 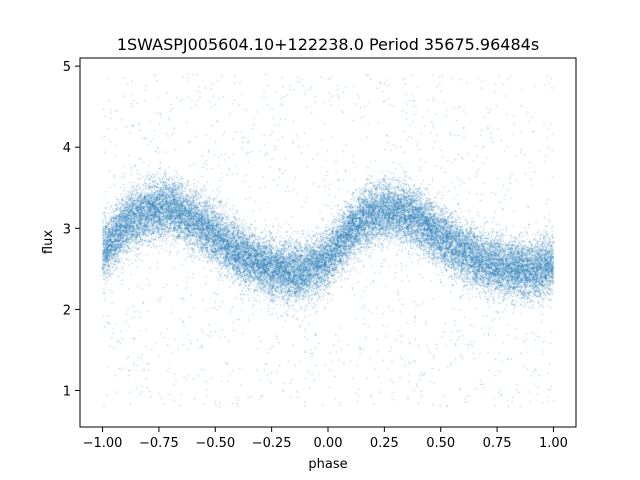 I want to click on x-tick-label: 0.25, so click(x=384, y=443).